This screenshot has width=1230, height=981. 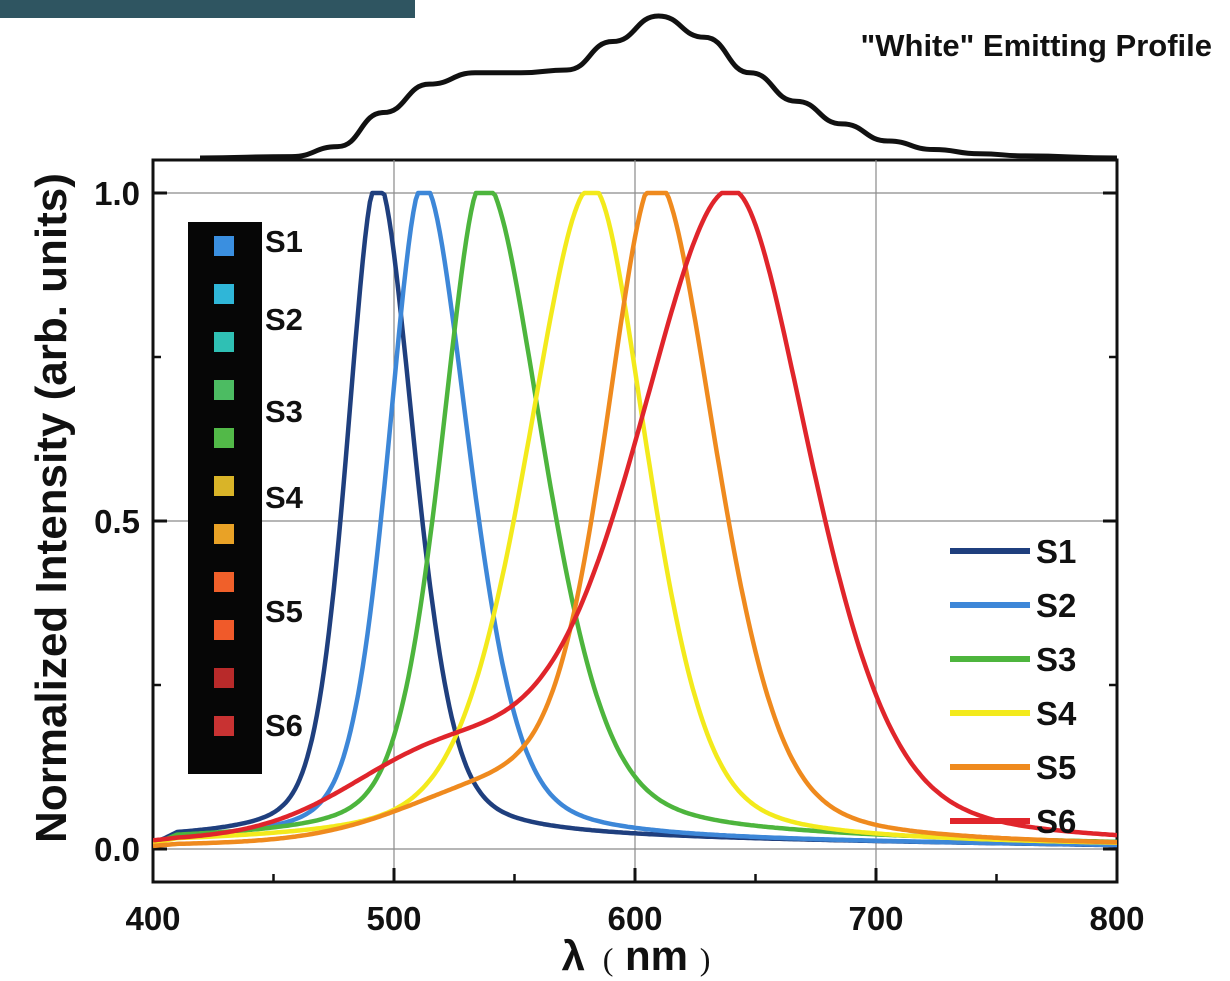 What do you see at coordinates (152, 918) in the screenshot?
I see `x-tick-label: 400` at bounding box center [152, 918].